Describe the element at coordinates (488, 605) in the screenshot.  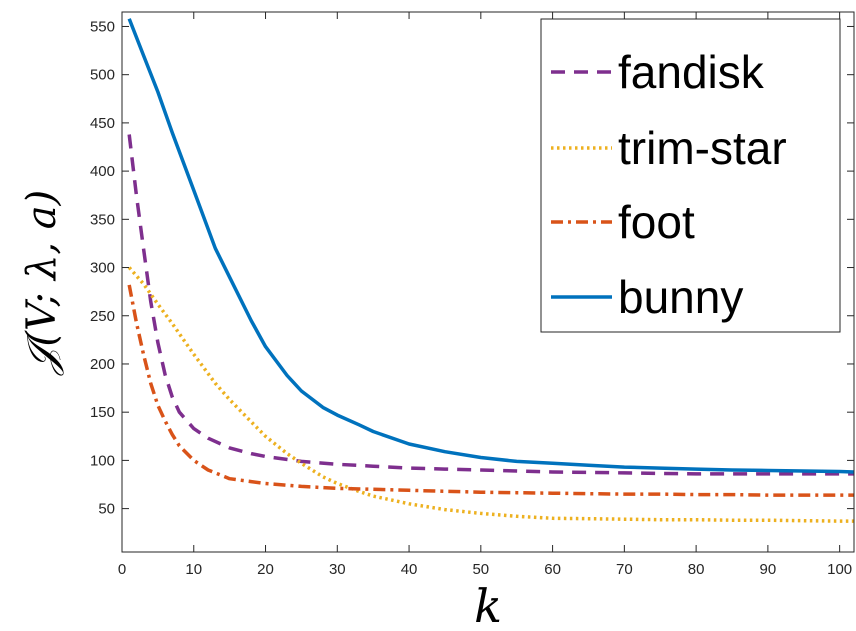
I see `x-axis-label: k` at that location.